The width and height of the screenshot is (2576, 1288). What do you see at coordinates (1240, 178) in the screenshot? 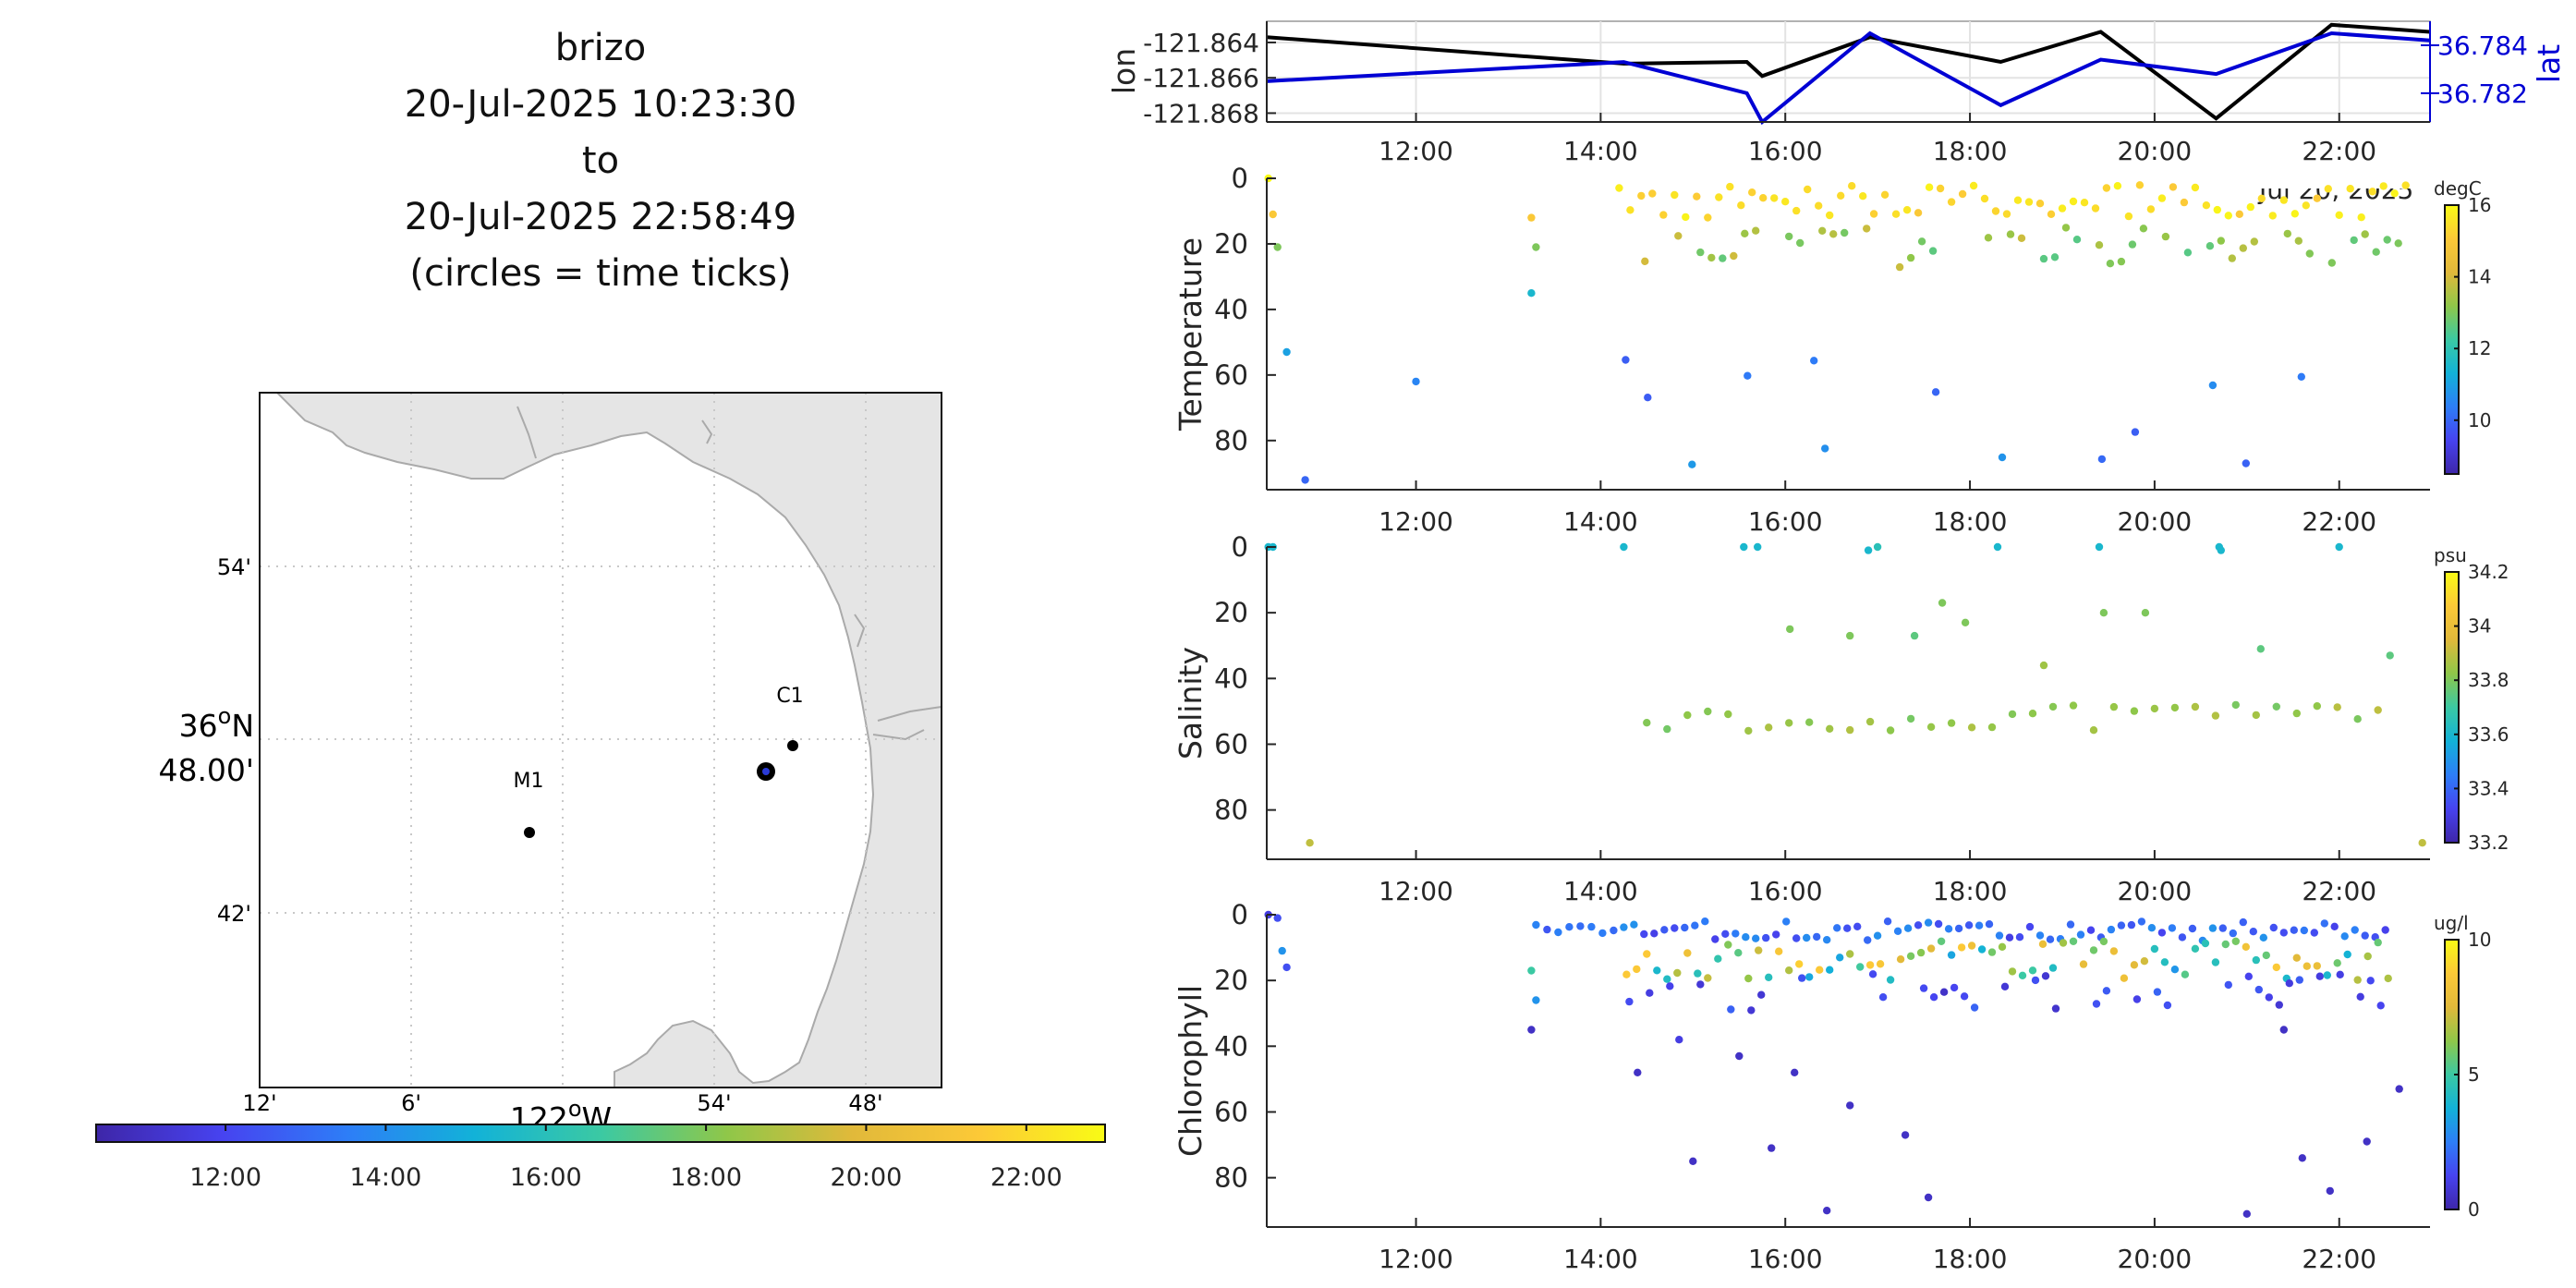
I see `temp-y-tick-label: 0` at bounding box center [1240, 178].